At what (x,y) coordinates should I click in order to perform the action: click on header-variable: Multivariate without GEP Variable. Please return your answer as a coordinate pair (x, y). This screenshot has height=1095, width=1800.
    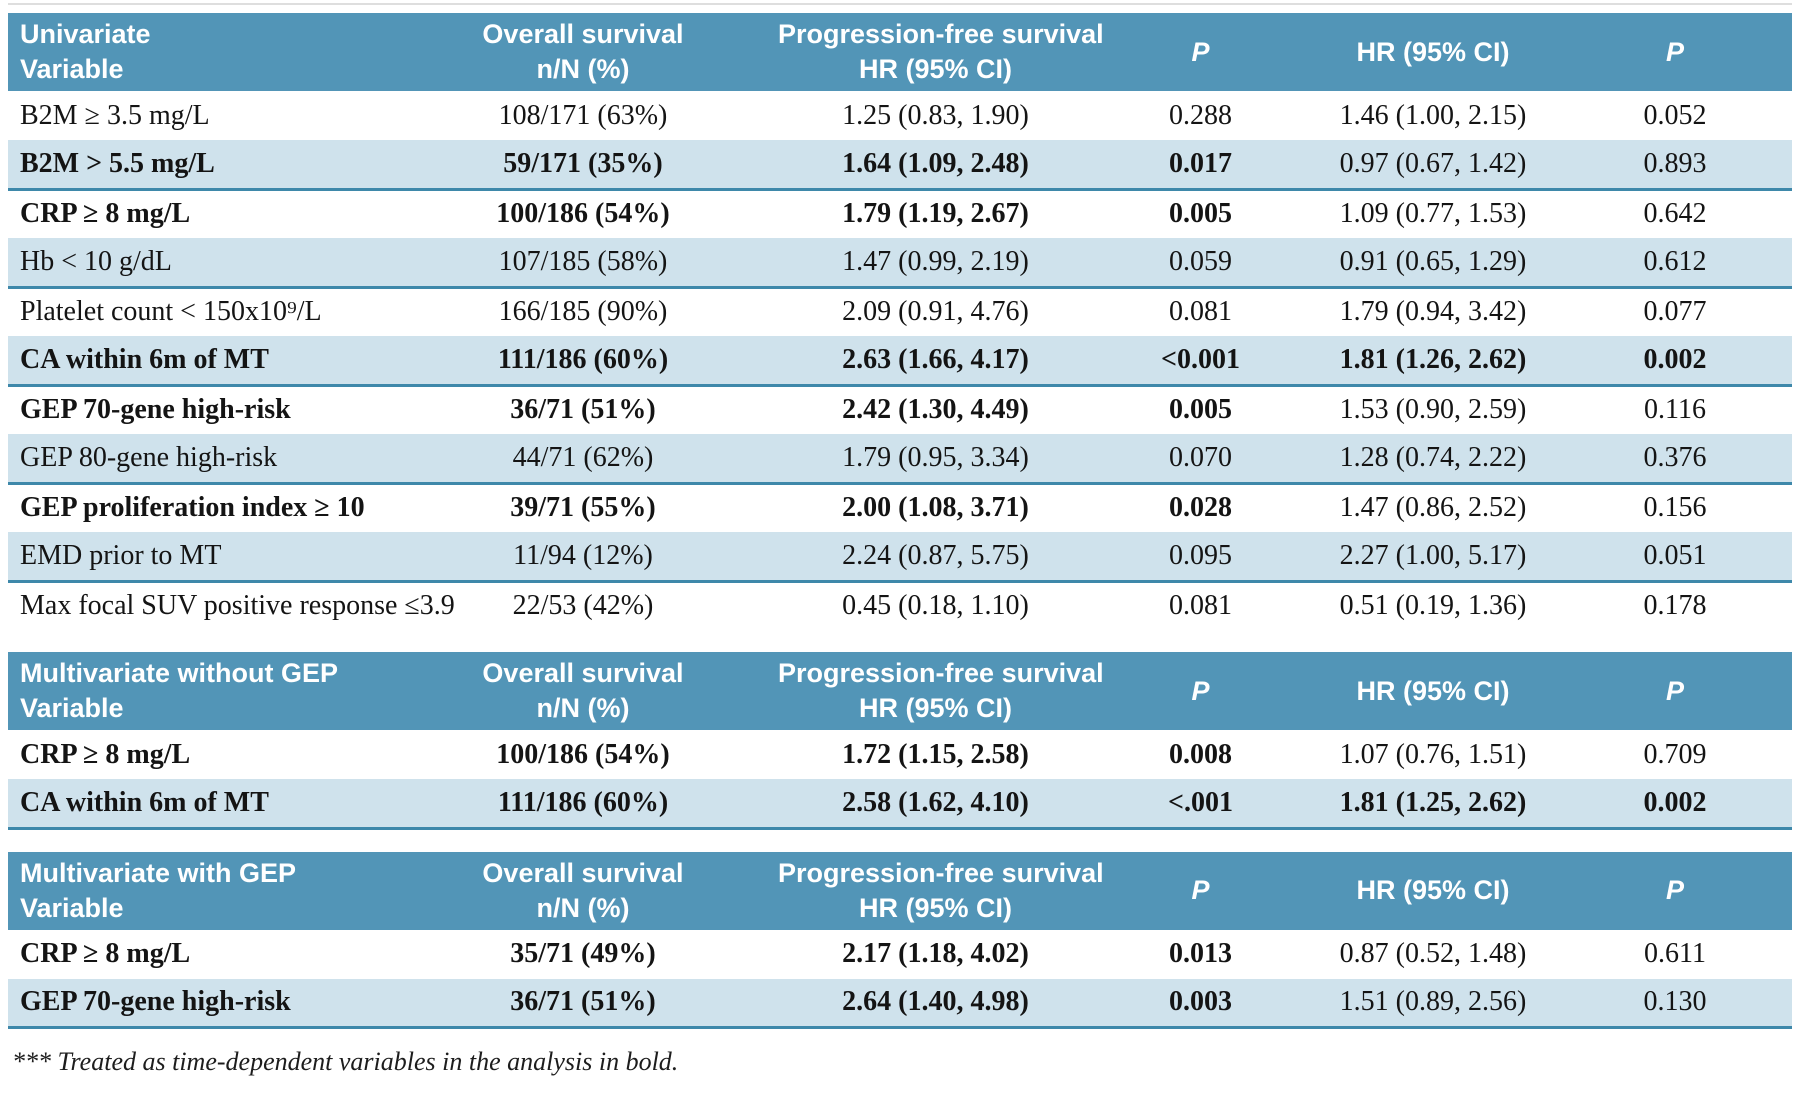
    Looking at the image, I should click on (198, 691).